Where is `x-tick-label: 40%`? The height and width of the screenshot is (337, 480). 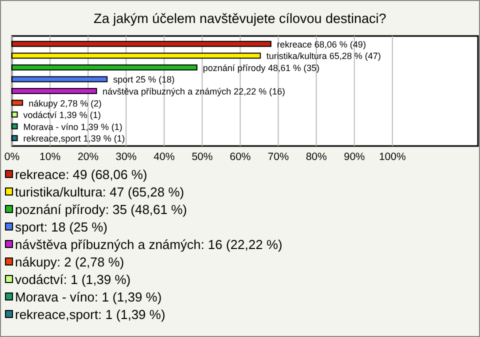
x-tick-label: 40% is located at coordinates (164, 157).